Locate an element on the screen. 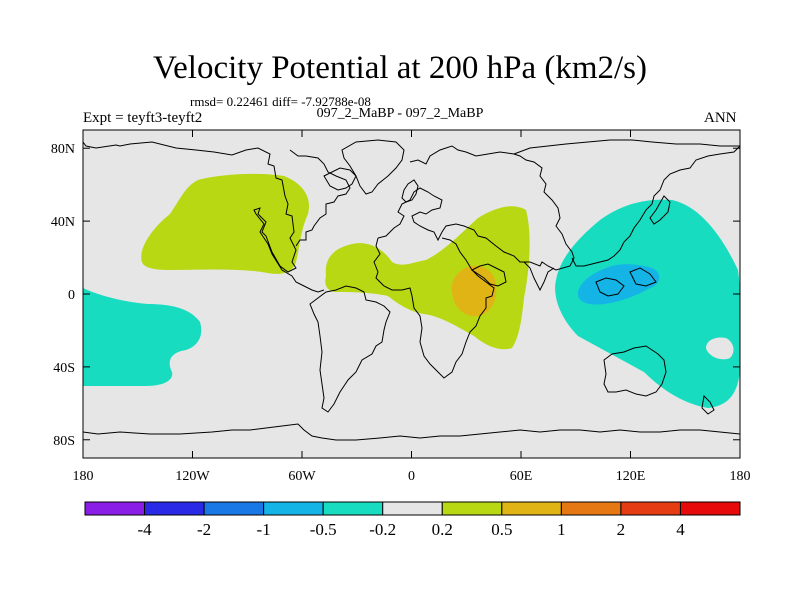  colorbar-label: 0.5 is located at coordinates (501, 529).